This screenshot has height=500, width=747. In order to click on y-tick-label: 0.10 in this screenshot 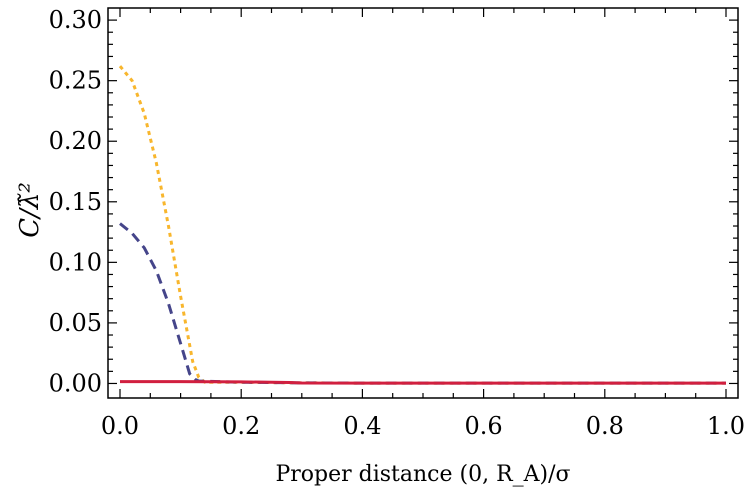, I will do `click(75, 262)`.